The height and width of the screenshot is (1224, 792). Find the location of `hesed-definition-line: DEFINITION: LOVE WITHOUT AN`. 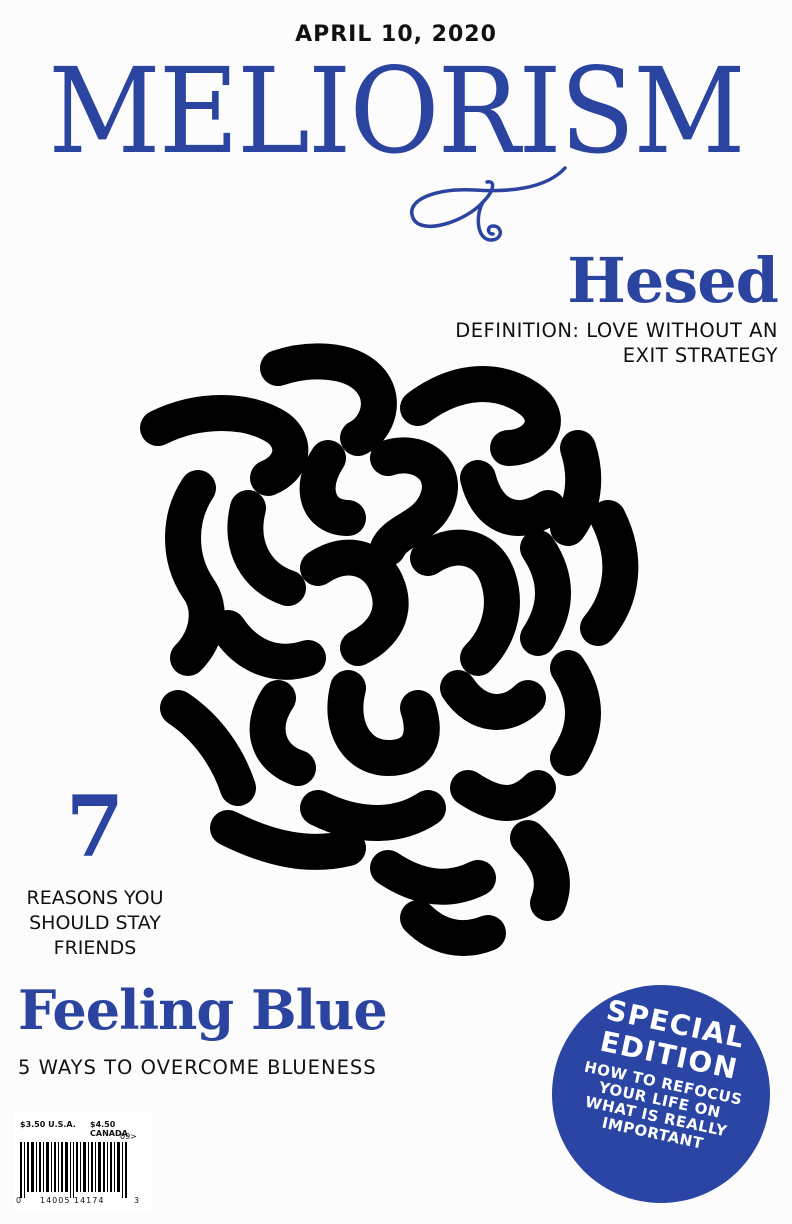

hesed-definition-line: DEFINITION: LOVE WITHOUT AN is located at coordinates (616, 330).